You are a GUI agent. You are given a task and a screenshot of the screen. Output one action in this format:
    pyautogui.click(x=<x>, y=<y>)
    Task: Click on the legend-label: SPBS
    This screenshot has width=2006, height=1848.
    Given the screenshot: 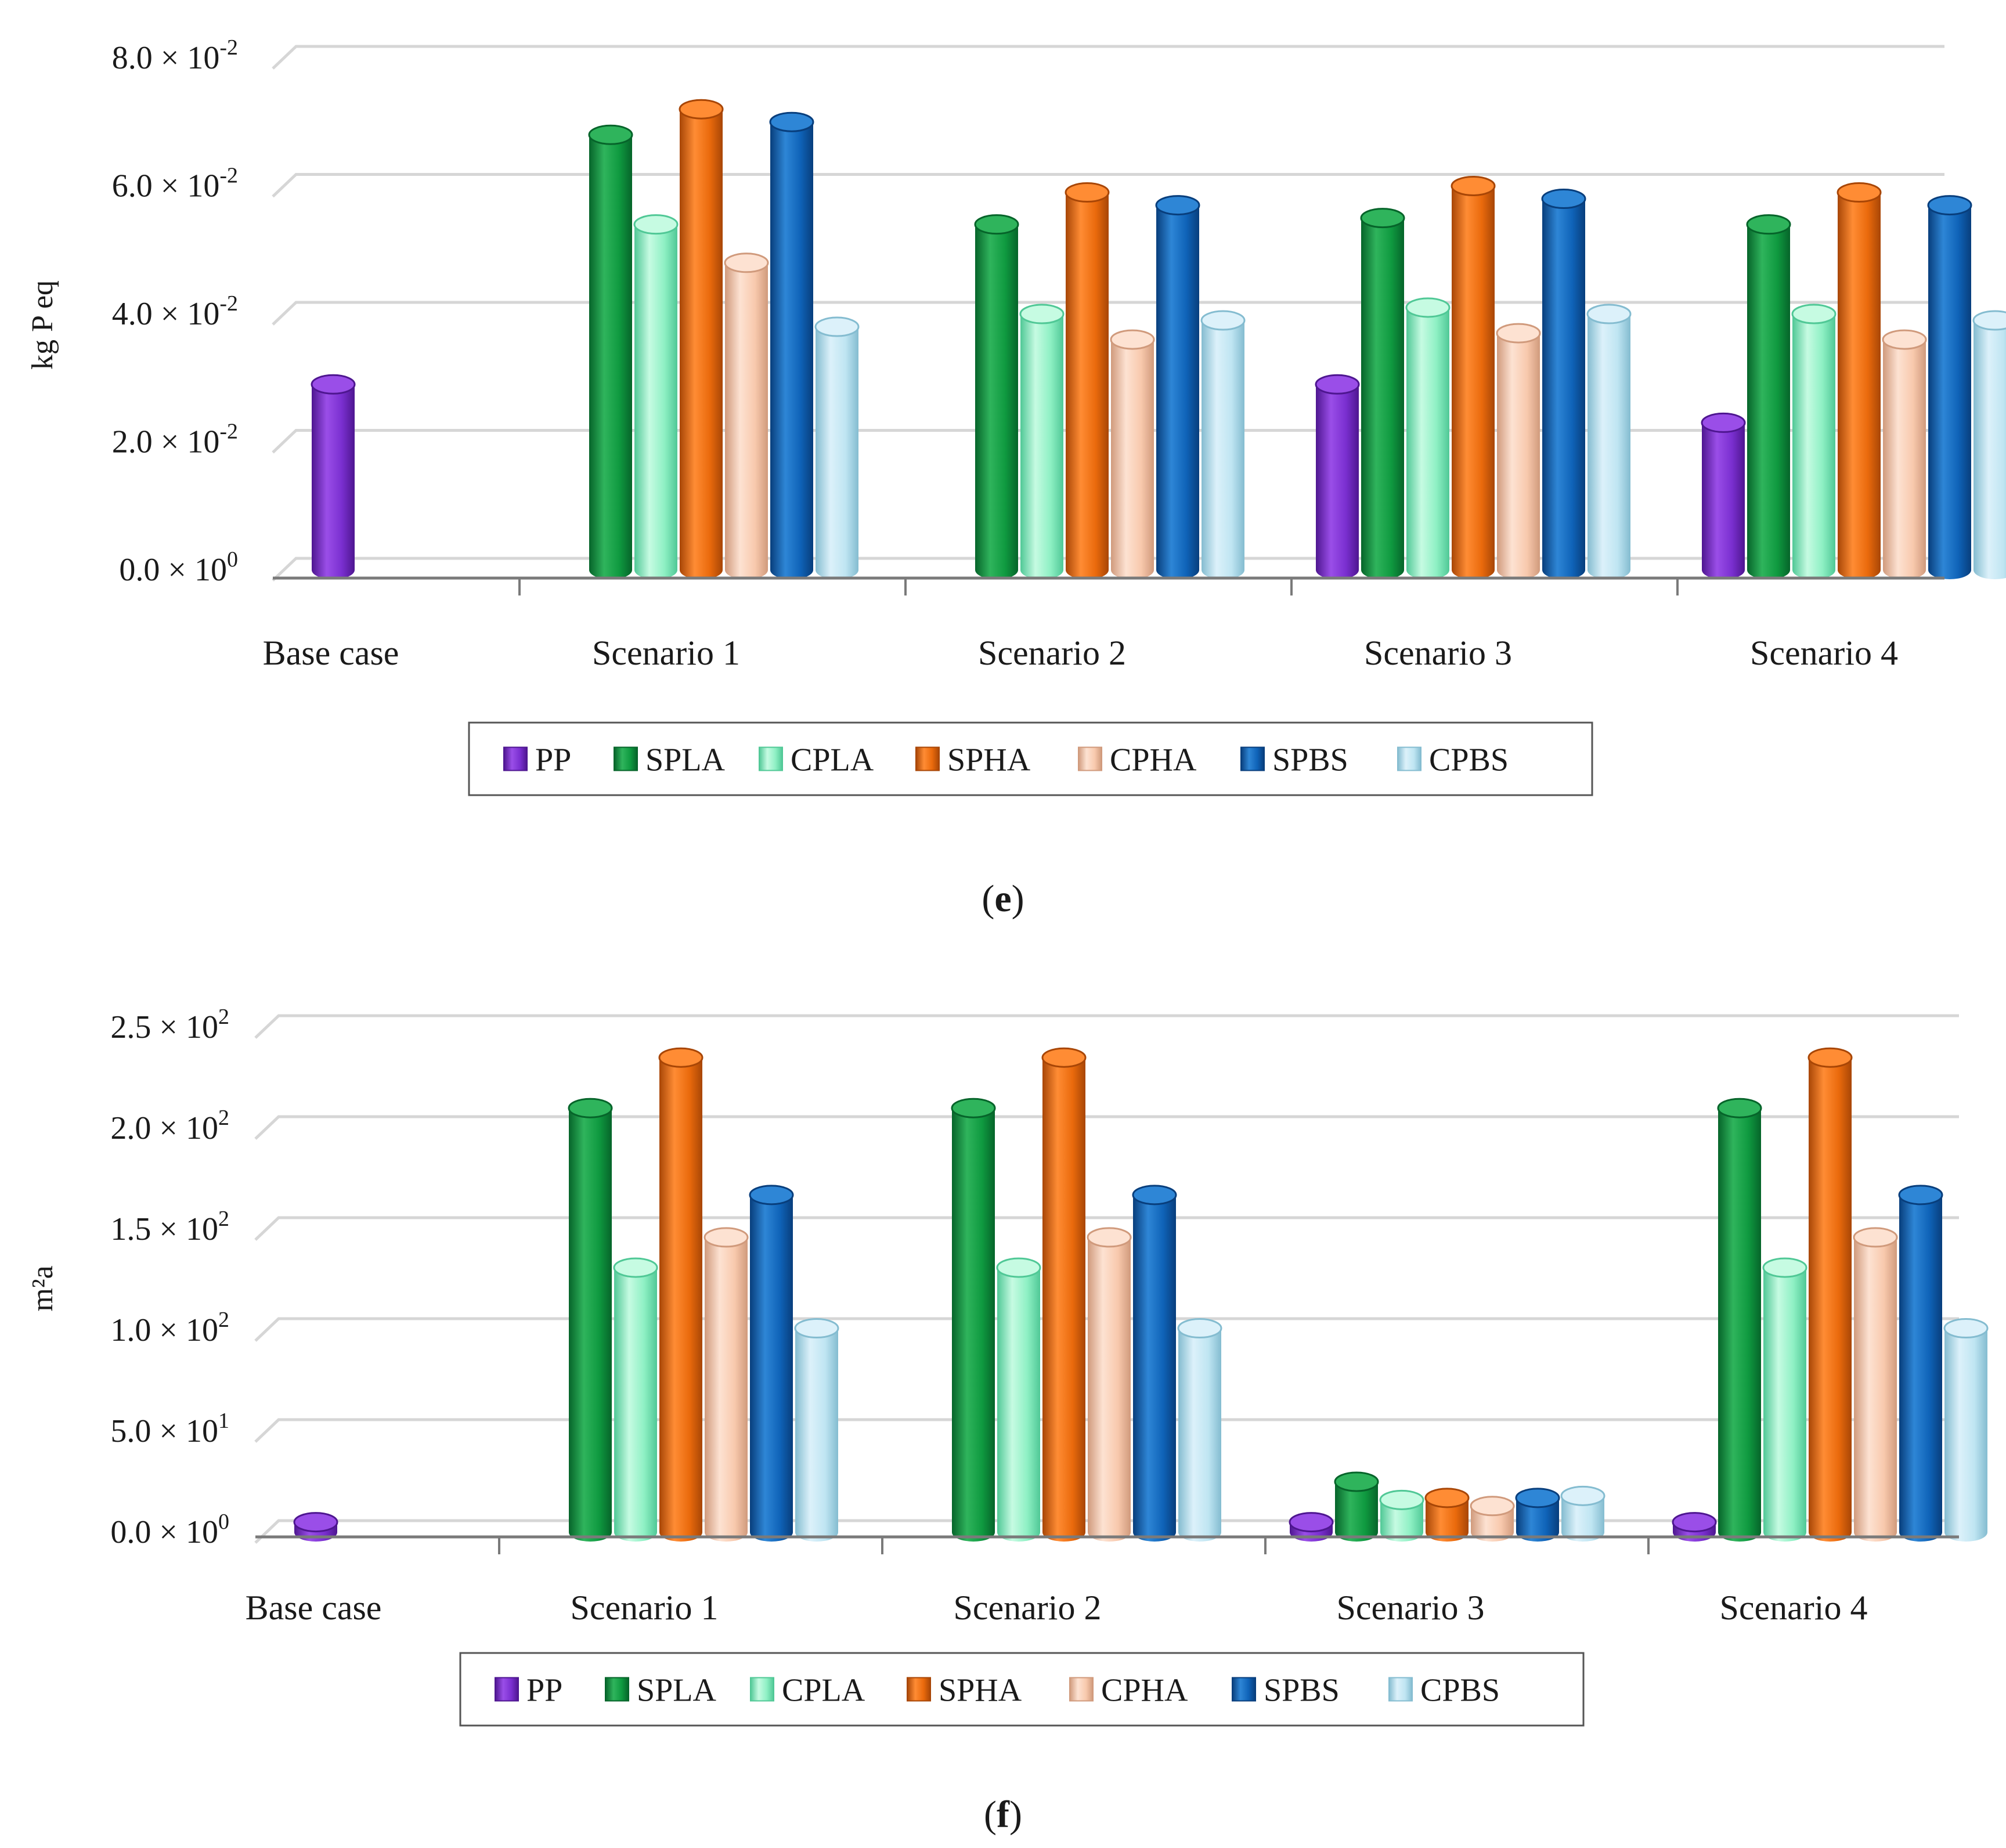 What is the action you would take?
    pyautogui.click(x=1310, y=760)
    